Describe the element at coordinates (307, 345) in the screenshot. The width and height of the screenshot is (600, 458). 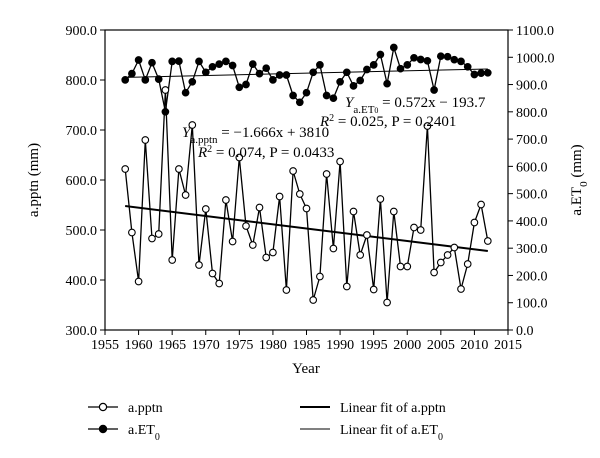
I see `x-tick-label: 1985` at that location.